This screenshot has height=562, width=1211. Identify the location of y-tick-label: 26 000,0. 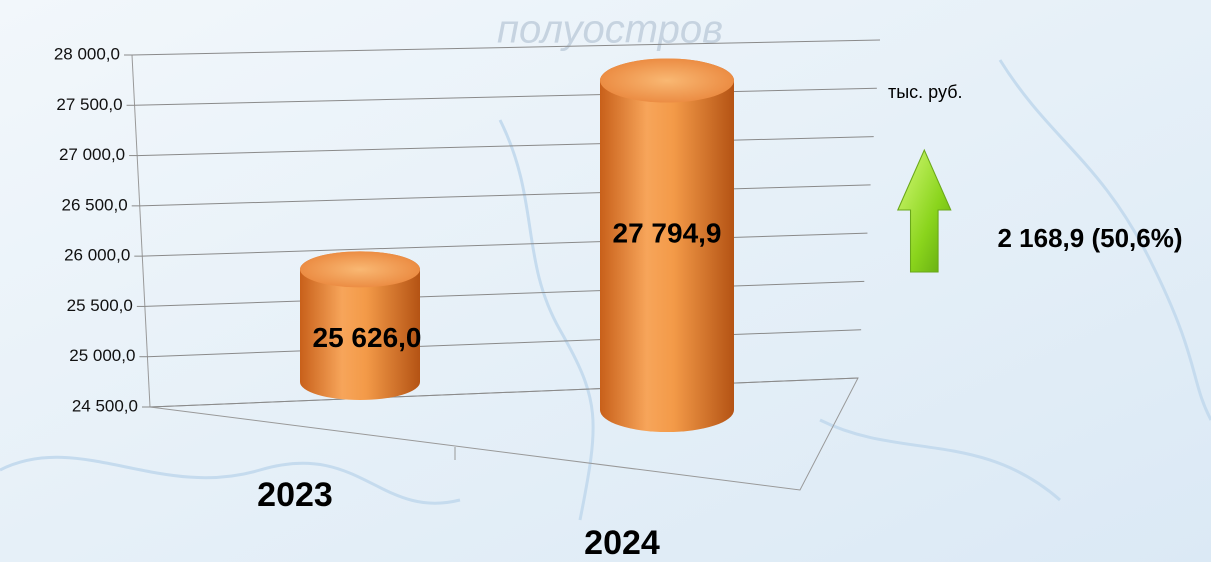
(97, 255).